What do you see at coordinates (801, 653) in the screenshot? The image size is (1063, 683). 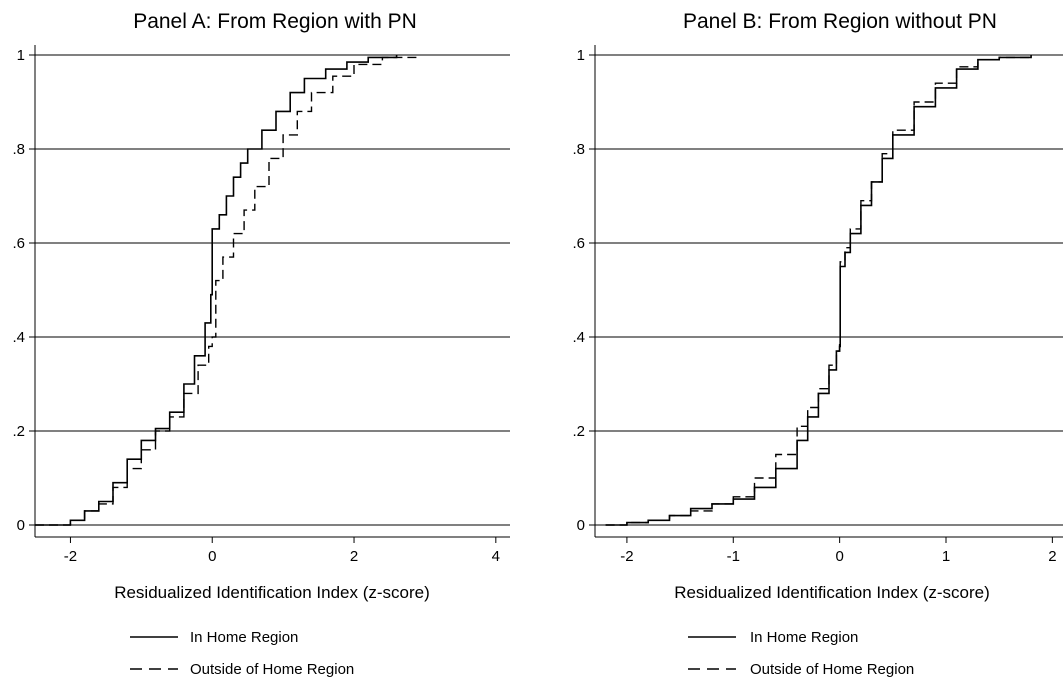 I see `panel-b-legend: In Home Region Outside of Home Region` at bounding box center [801, 653].